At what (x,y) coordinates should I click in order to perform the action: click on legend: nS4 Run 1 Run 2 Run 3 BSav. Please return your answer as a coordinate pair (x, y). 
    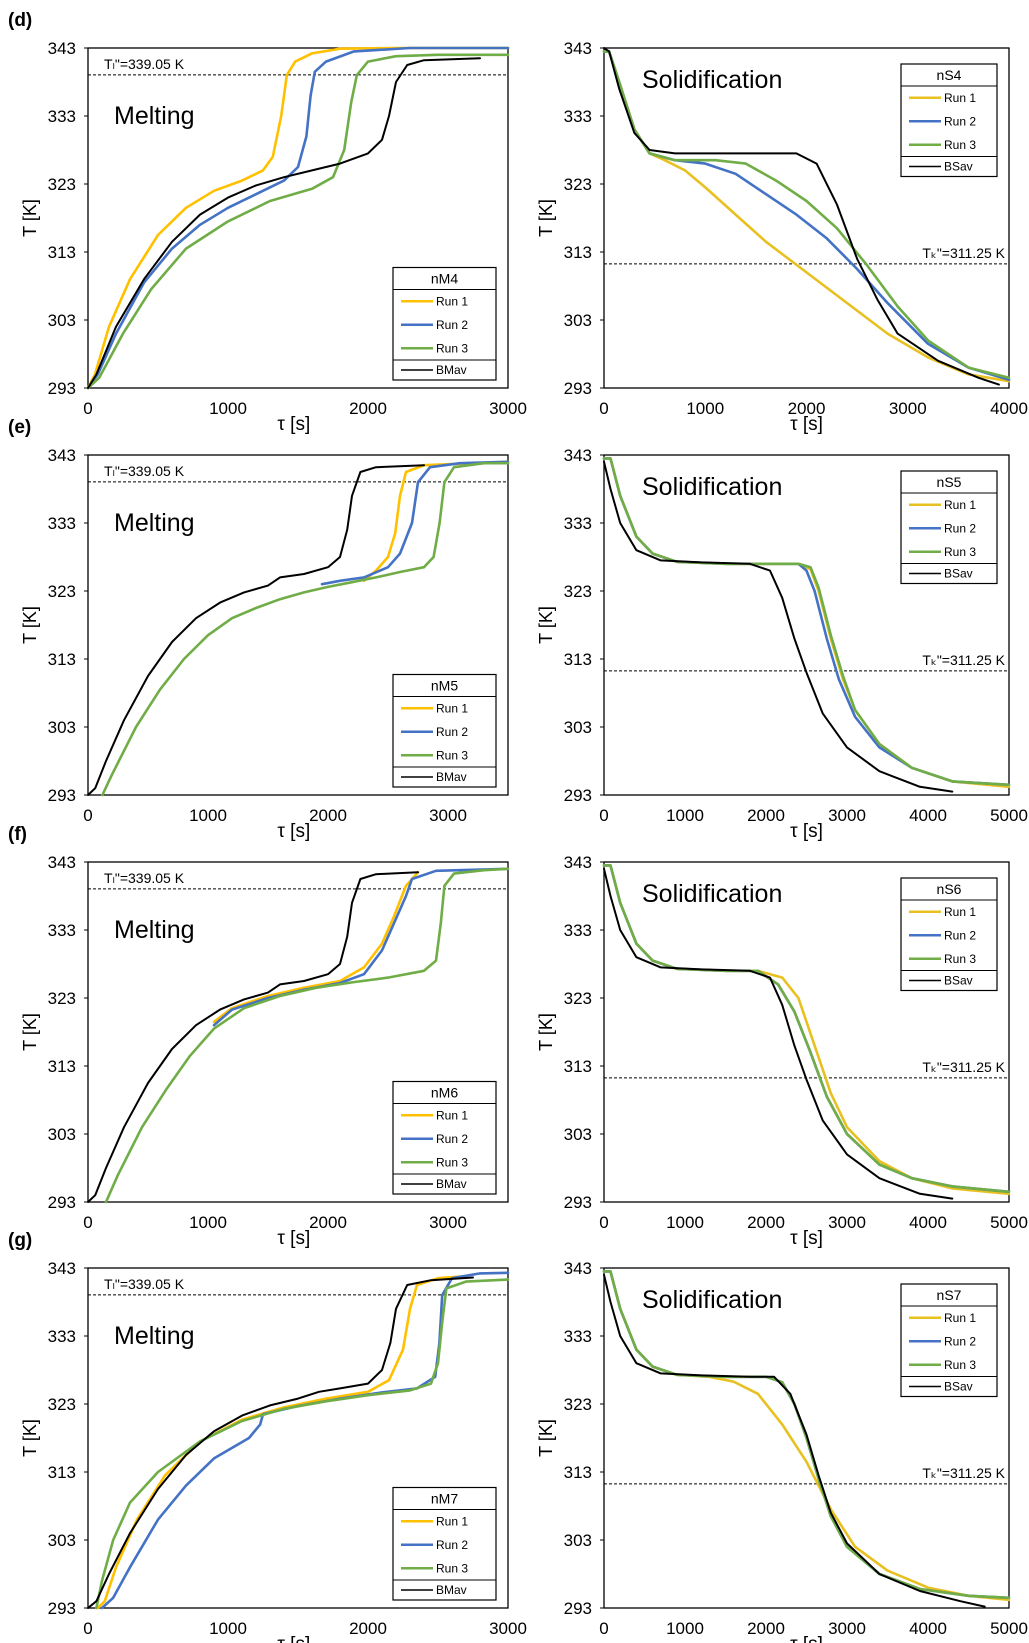
    Looking at the image, I should click on (949, 120).